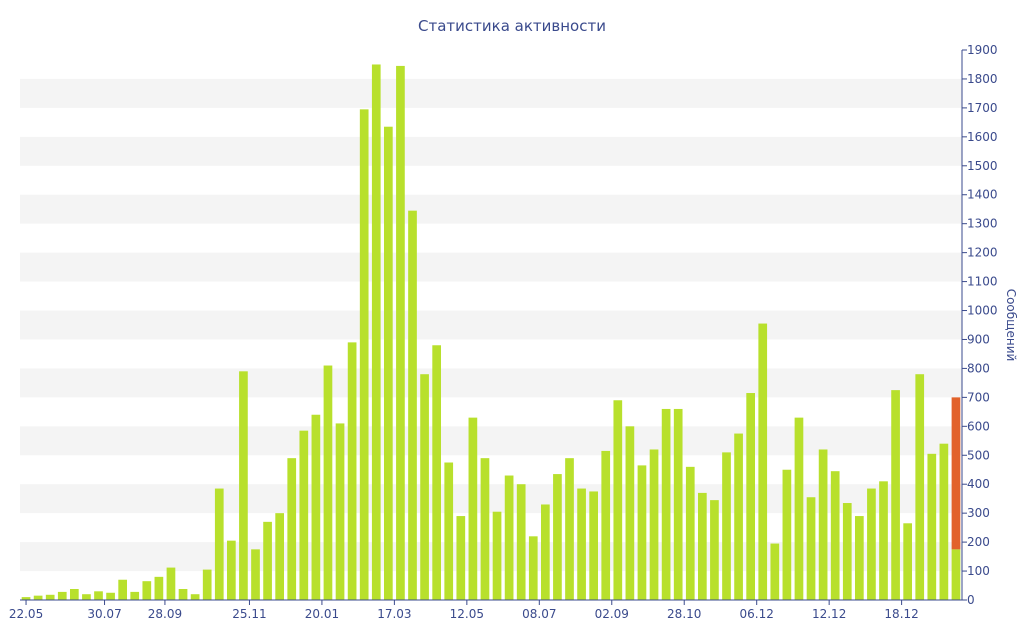 This screenshot has height=644, width=1024. What do you see at coordinates (394, 614) in the screenshot?
I see `x-tick-label: 17.03` at bounding box center [394, 614].